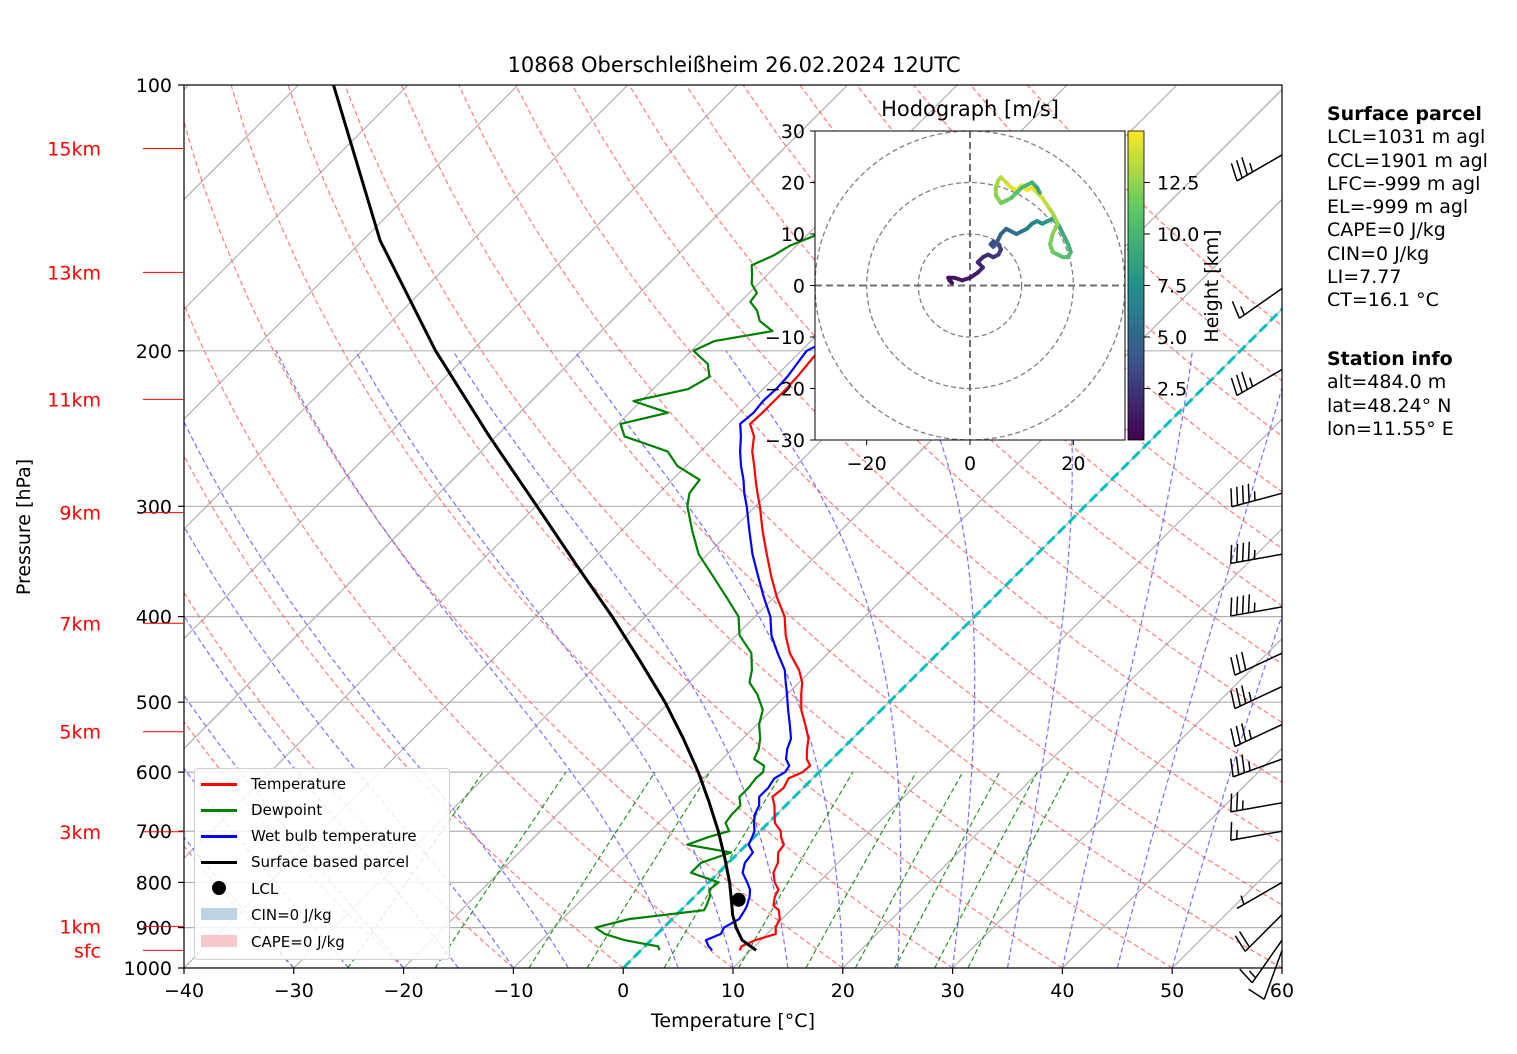 The height and width of the screenshot is (1054, 1517). Describe the element at coordinates (867, 464) in the screenshot. I see `hodograph-x-tick-label: −20` at that location.